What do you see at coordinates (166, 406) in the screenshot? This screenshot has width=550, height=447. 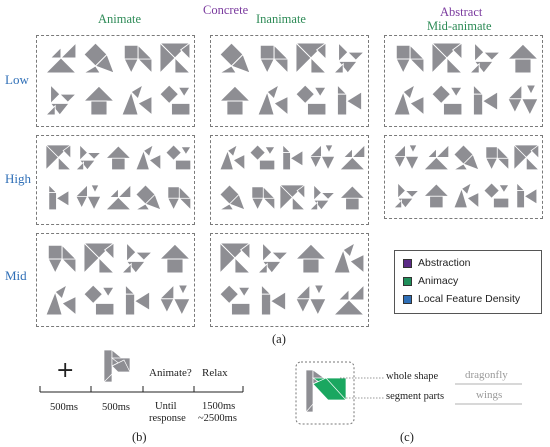 I see `duration-until: Until` at bounding box center [166, 406].